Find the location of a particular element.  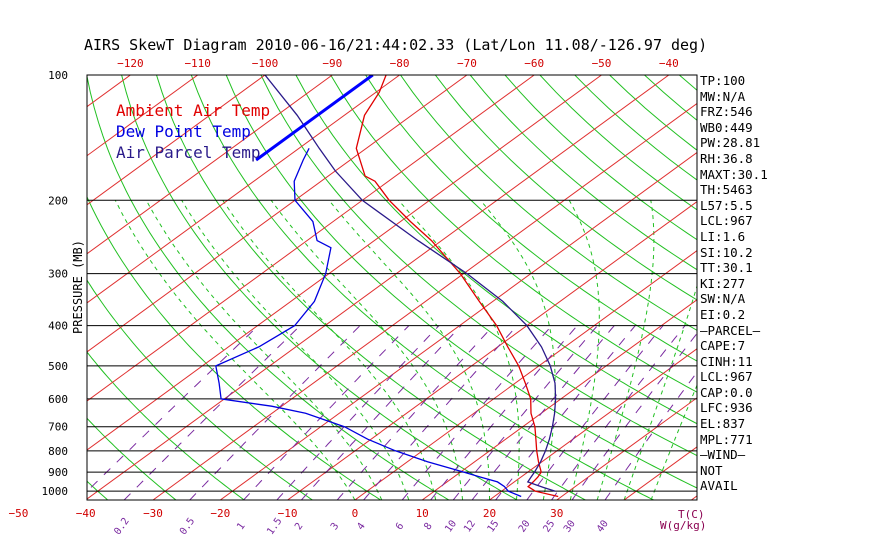

tropopause-line is located at coordinates (314, 118).